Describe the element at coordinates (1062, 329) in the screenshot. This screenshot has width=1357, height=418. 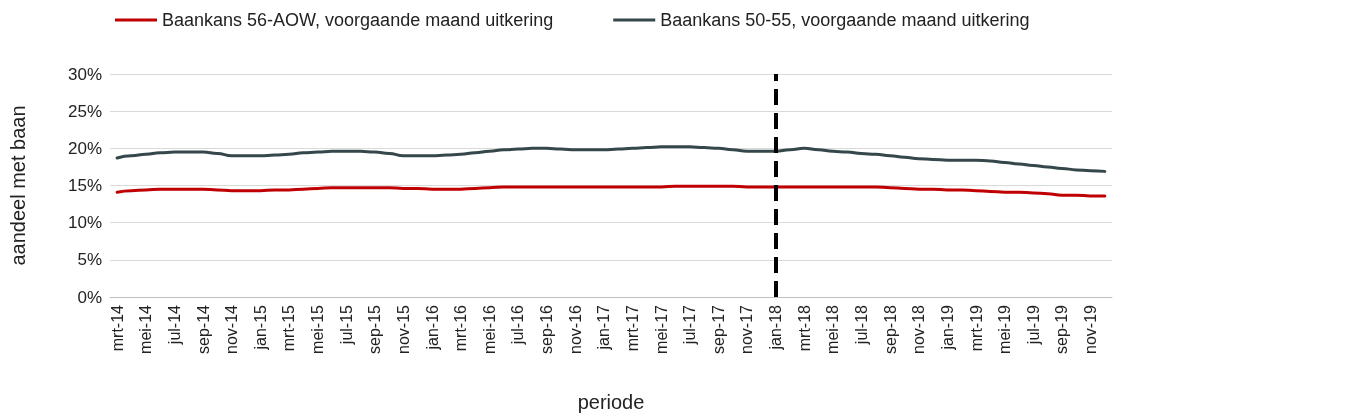
I see `x-tick-label: sep-19` at that location.